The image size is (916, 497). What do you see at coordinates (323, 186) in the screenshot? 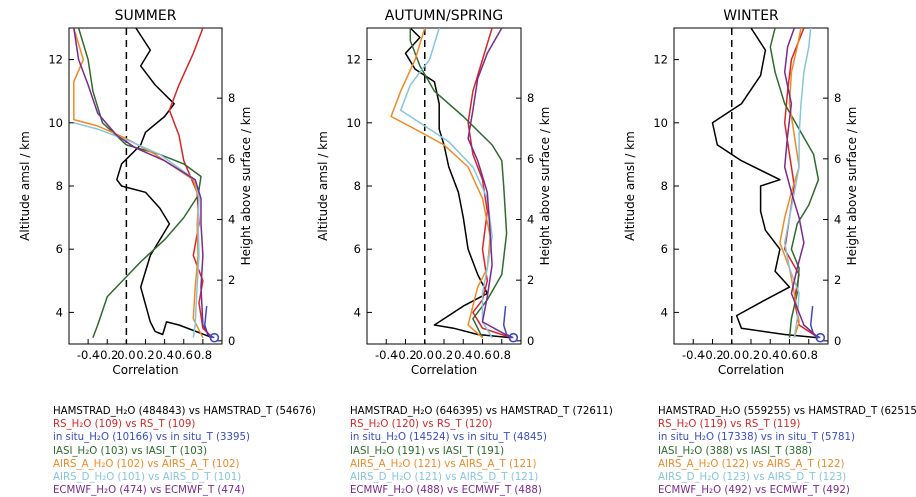
I see `autumn-spring-yaxis-label: Altitude amsl / km` at bounding box center [323, 186].